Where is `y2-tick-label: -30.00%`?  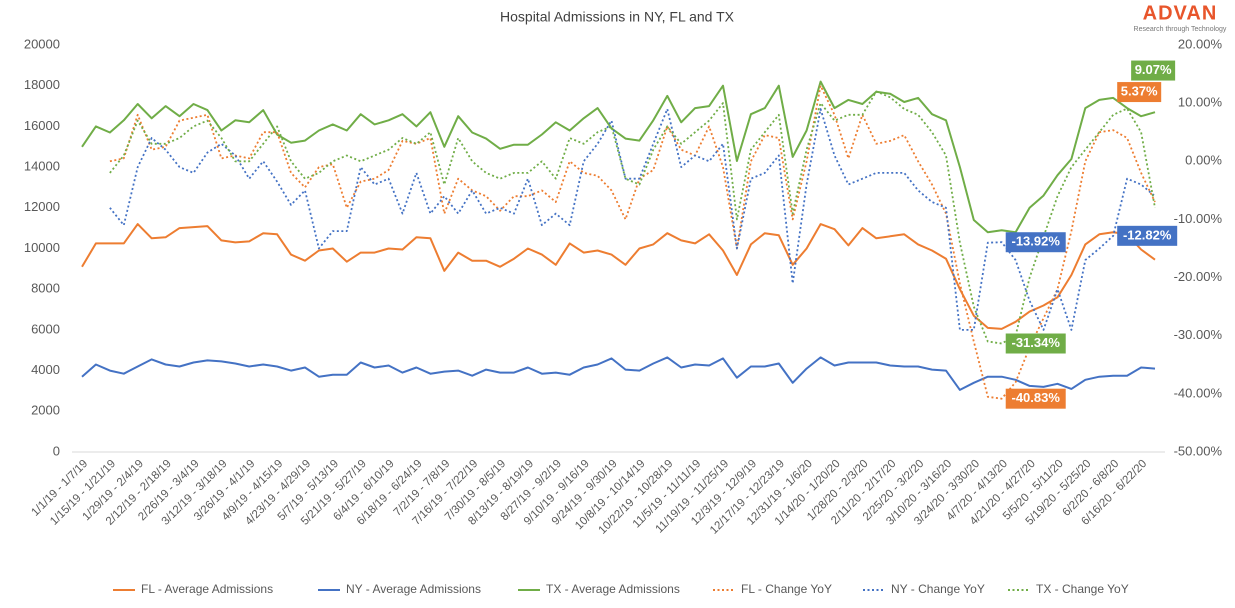 y2-tick-label: -30.00% is located at coordinates (1198, 334).